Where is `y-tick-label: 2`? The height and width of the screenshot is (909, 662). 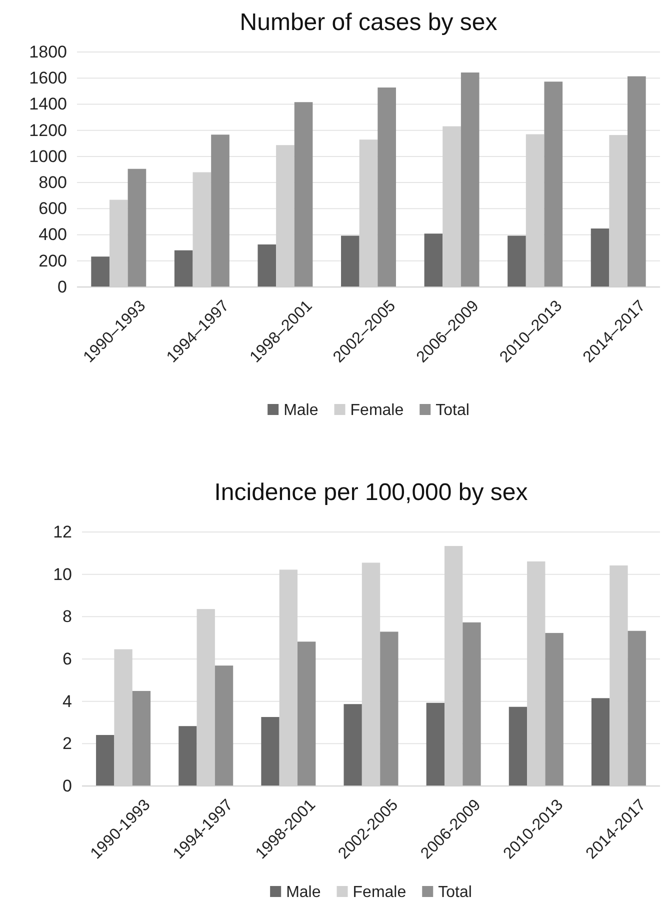 y-tick-label: 2 is located at coordinates (67, 744).